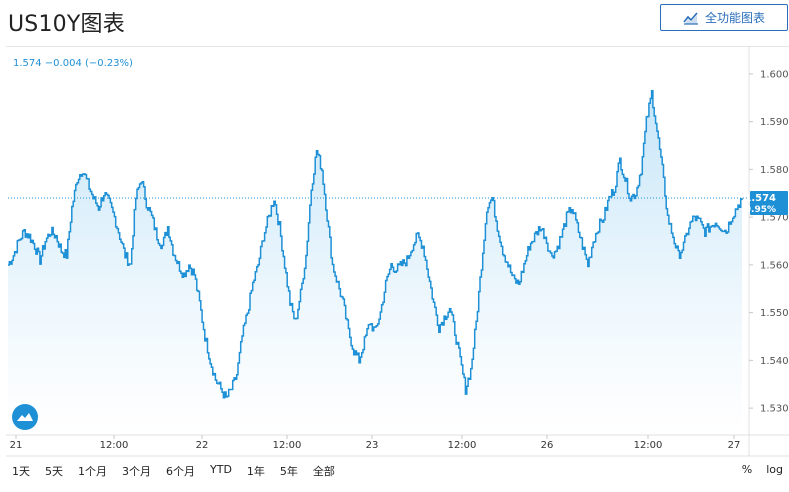 This screenshot has height=492, width=789. Describe the element at coordinates (760, 210) in the screenshot. I see `last-price-percent: 0.95%` at that location.